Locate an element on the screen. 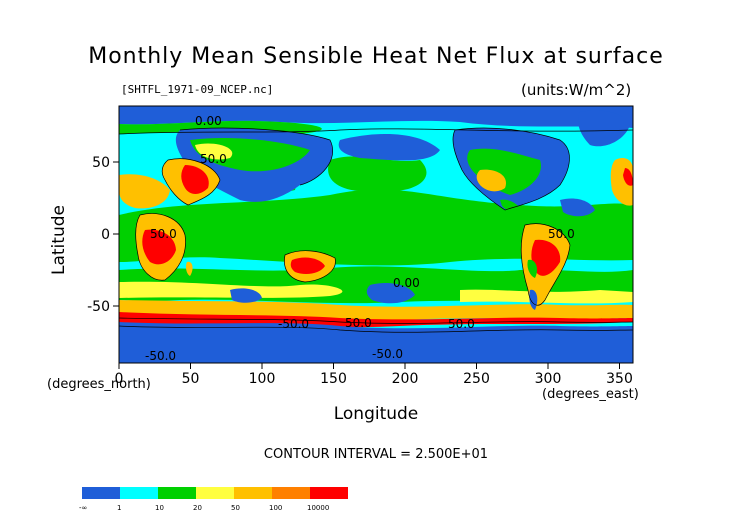  colorbar-label: 10000 is located at coordinates (318, 508).